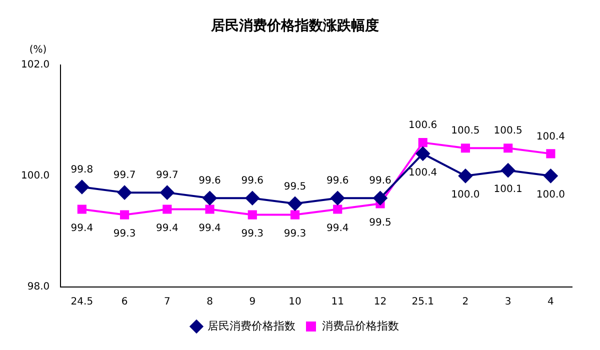  Describe the element at coordinates (167, 302) in the screenshot. I see `x-tick-label: 7` at that location.